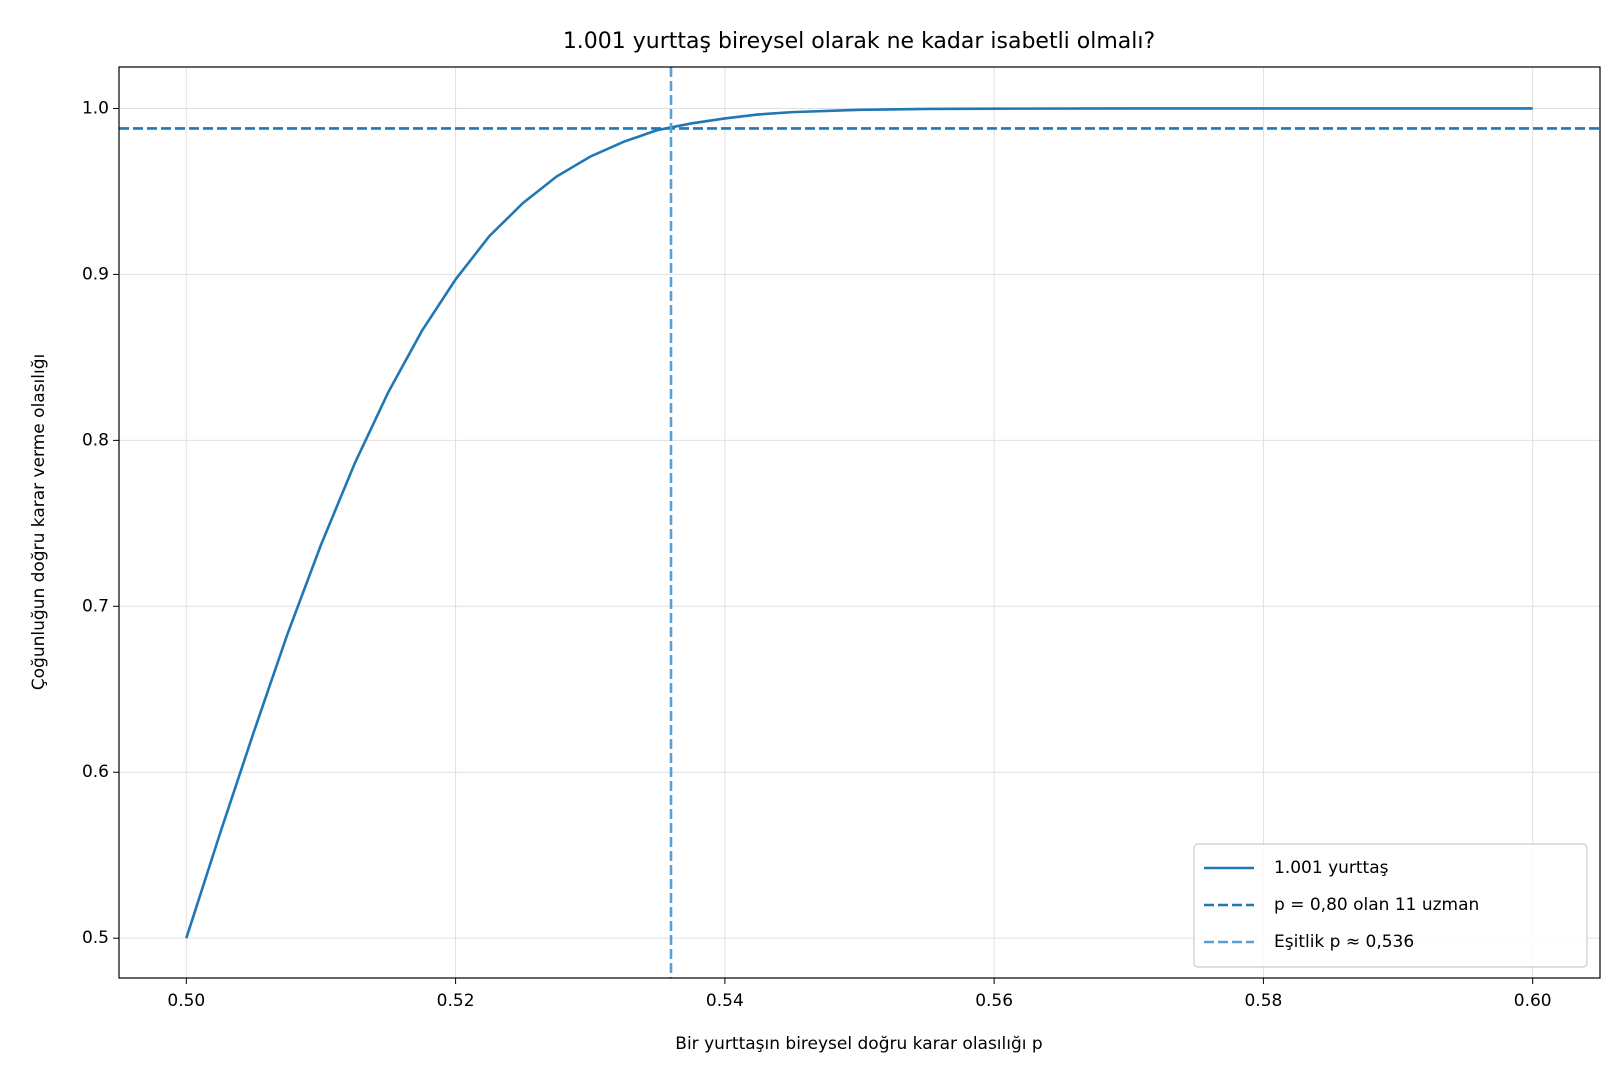 This screenshot has width=1620, height=1080. Describe the element at coordinates (1533, 1001) in the screenshot. I see `x-tick-label: 0.60` at that location.